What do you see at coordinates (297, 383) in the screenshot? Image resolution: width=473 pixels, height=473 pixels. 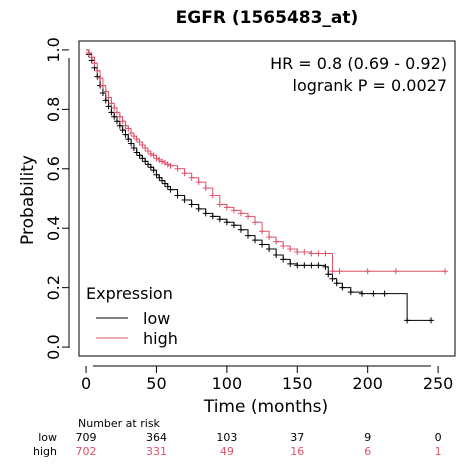 I see `x-tick-label: 150` at bounding box center [297, 383].